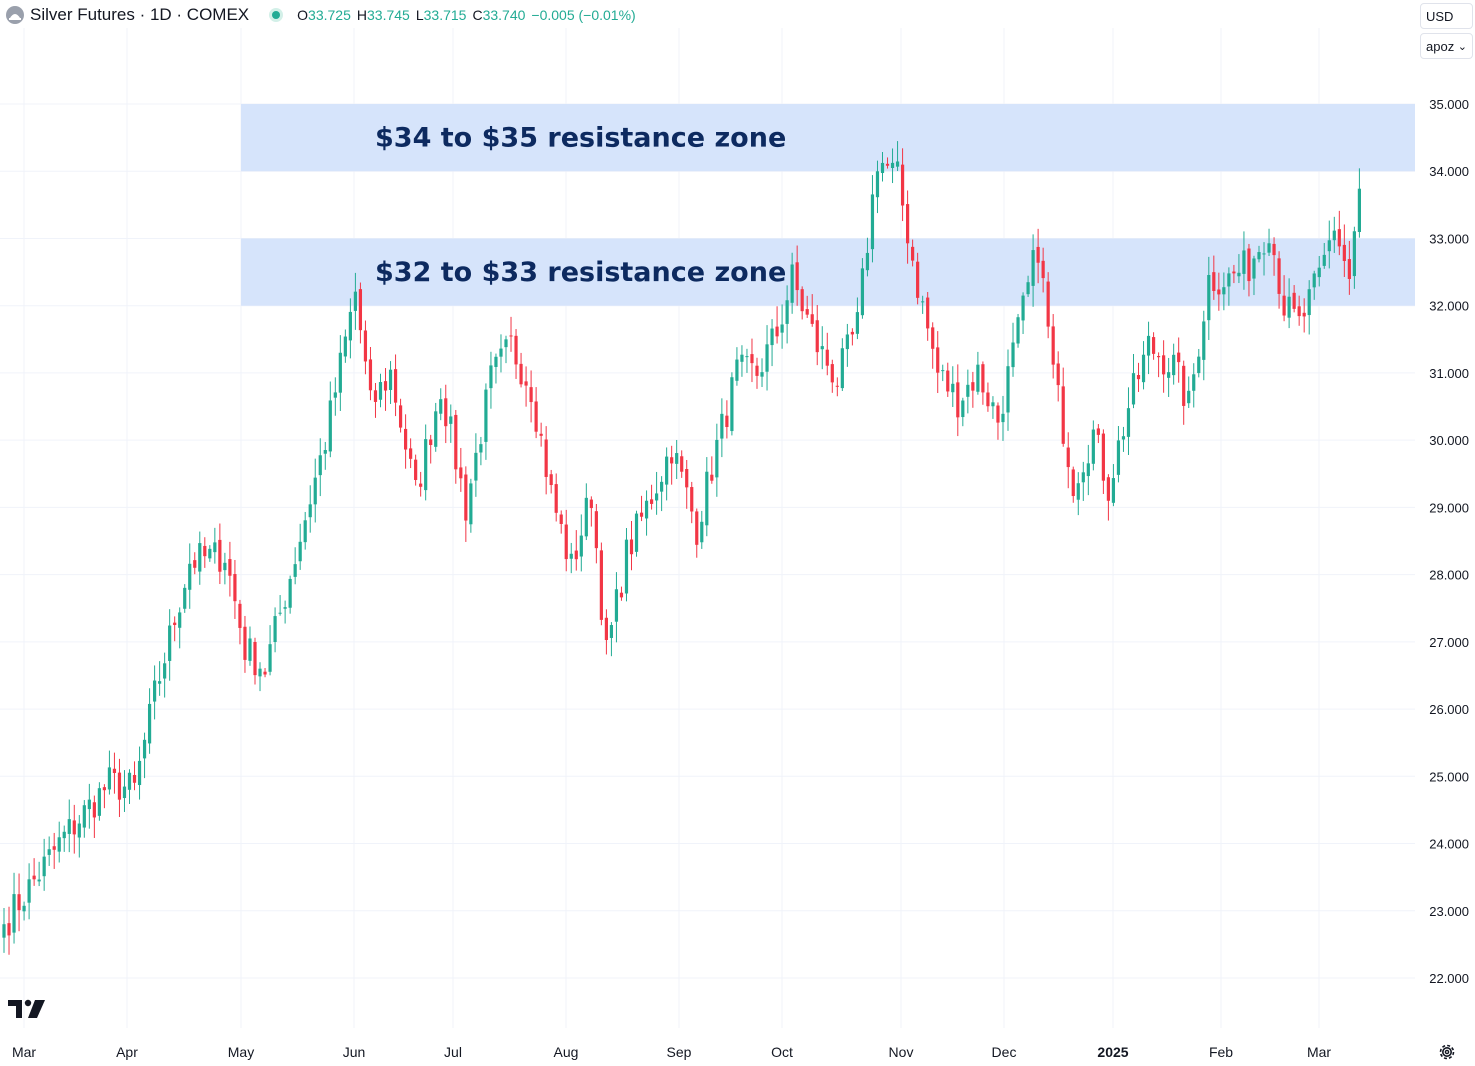 The image size is (1475, 1066). Describe the element at coordinates (27, 1009) in the screenshot. I see `tradingview-logo-icon` at that location.